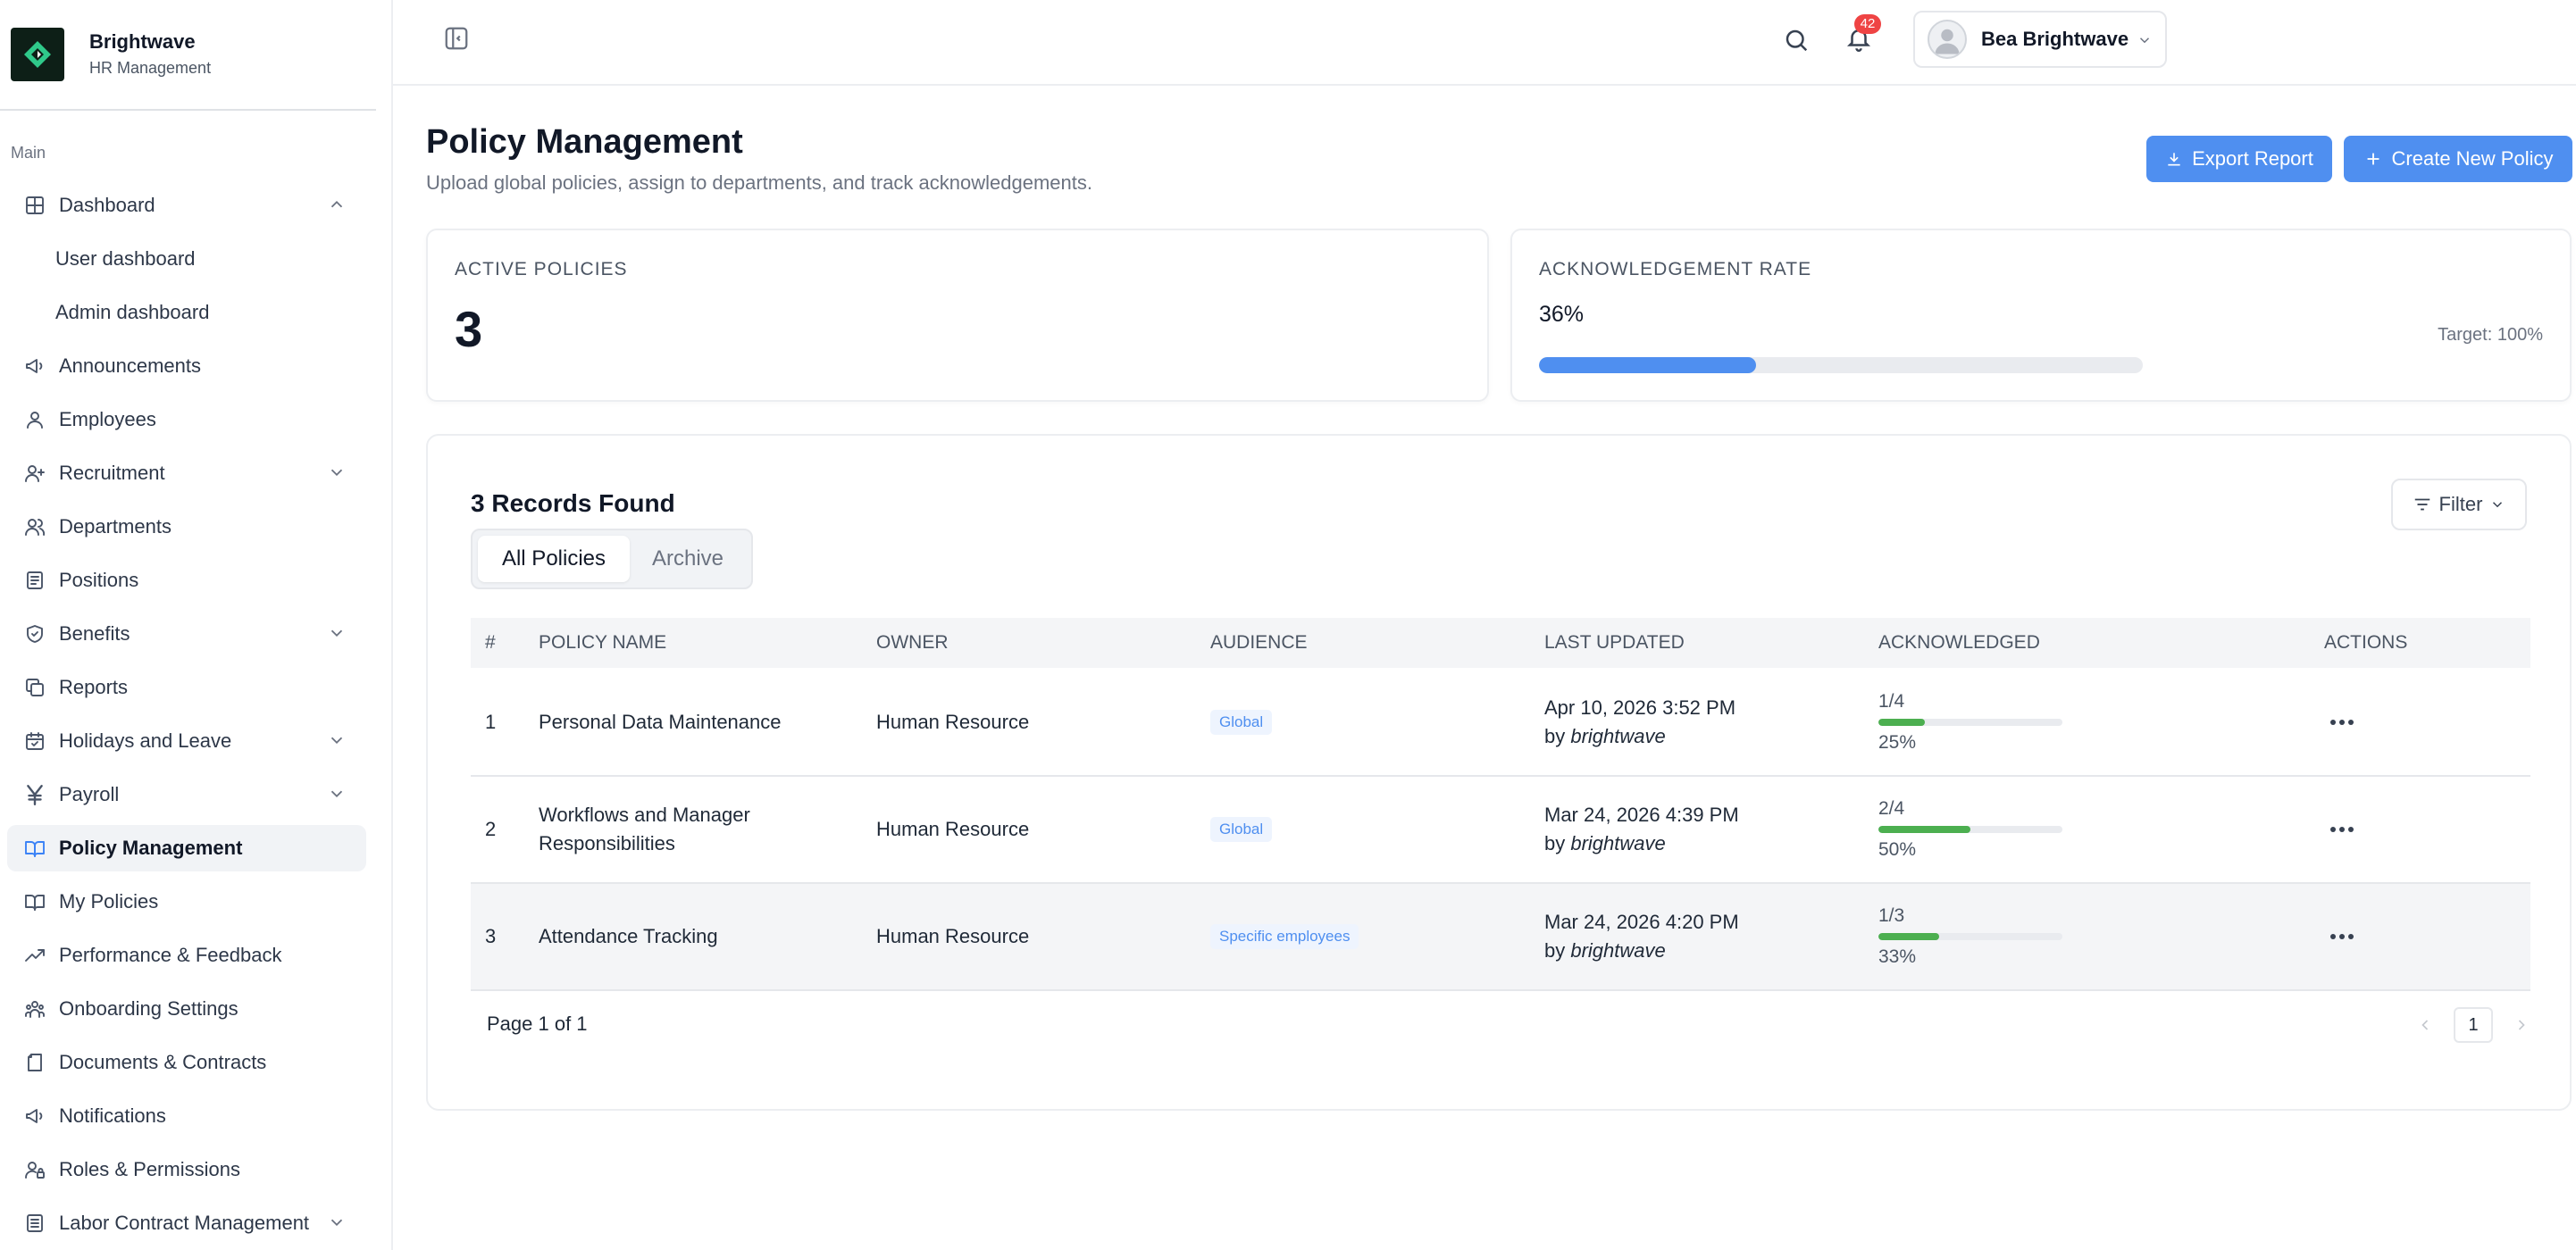  I want to click on sidebar-item-user-dashboard: User dashboard, so click(187, 259).